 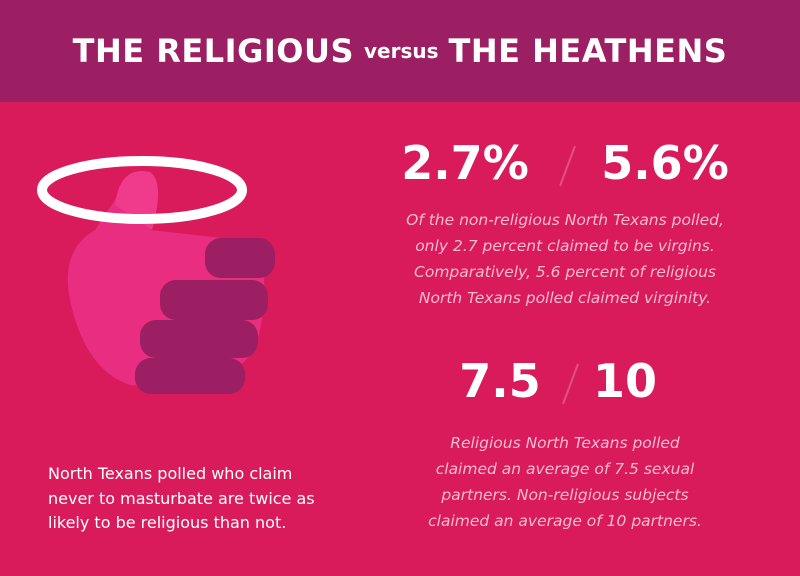 I want to click on text-line: Religious North Texans polled, so click(x=565, y=443).